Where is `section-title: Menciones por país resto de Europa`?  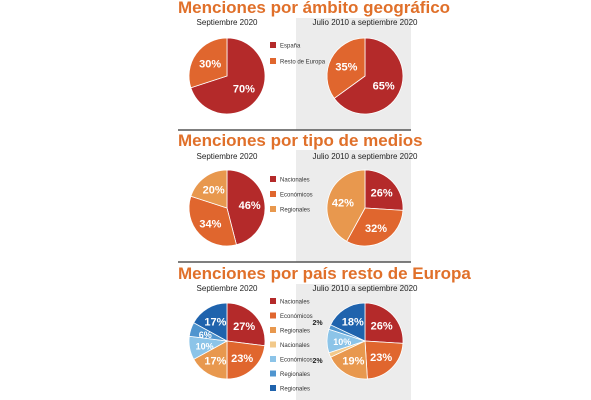 section-title: Menciones por país resto de Europa is located at coordinates (324, 273).